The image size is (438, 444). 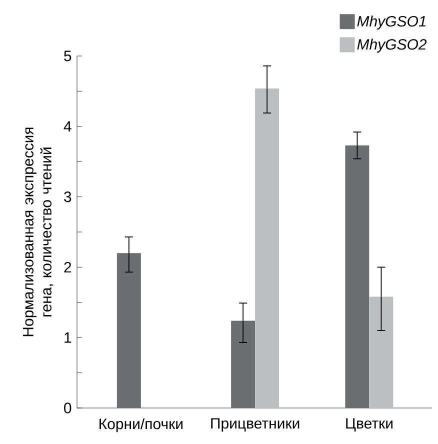 What do you see at coordinates (392, 45) in the screenshot?
I see `legend-label: MhyGSO2` at bounding box center [392, 45].